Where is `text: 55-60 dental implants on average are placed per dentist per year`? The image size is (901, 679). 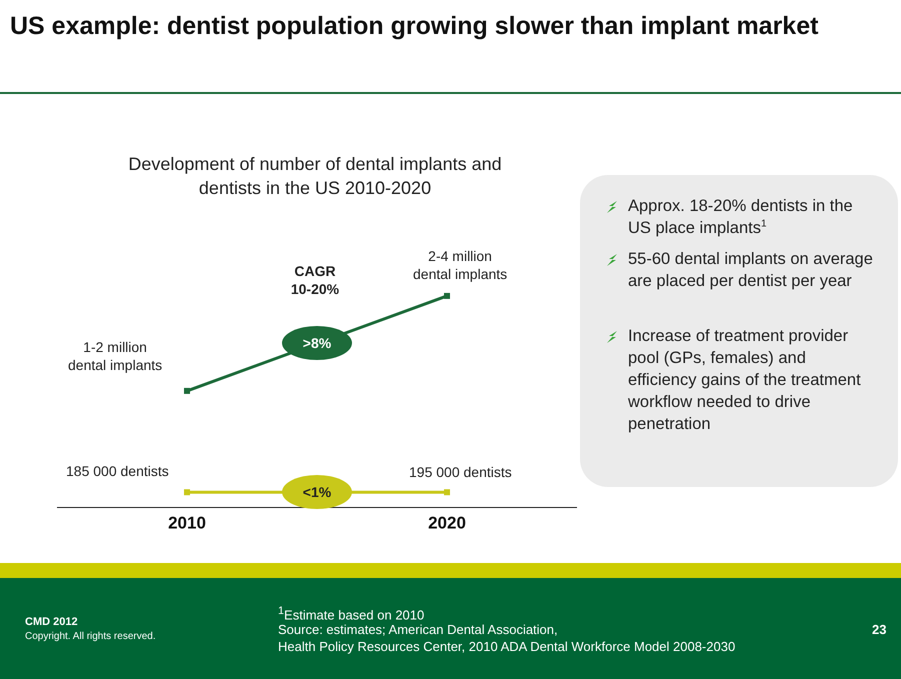 text: 55-60 dental implants on average are placed per dentist per year is located at coordinates (751, 270).